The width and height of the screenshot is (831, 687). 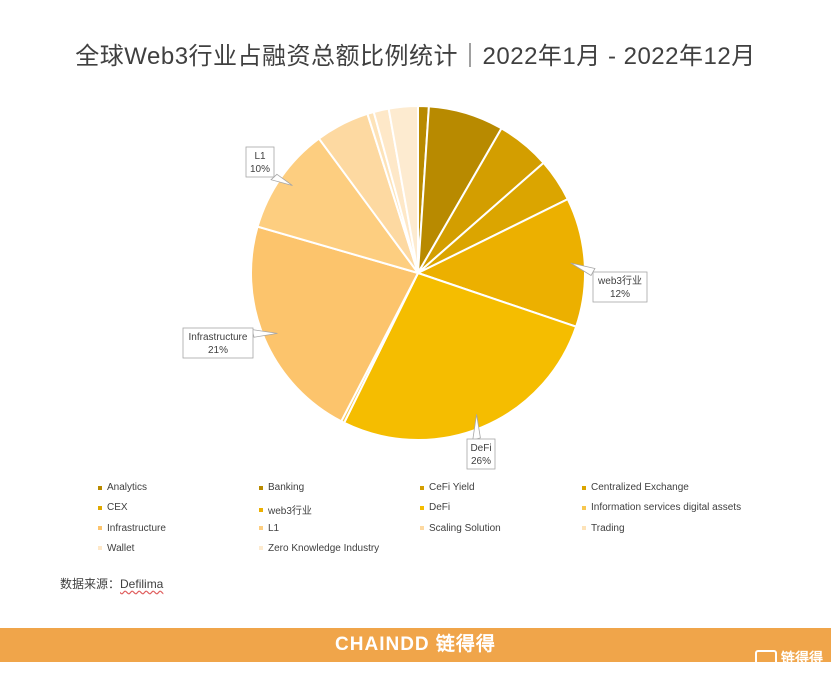 What do you see at coordinates (260, 156) in the screenshot?
I see `callout-label: L1` at bounding box center [260, 156].